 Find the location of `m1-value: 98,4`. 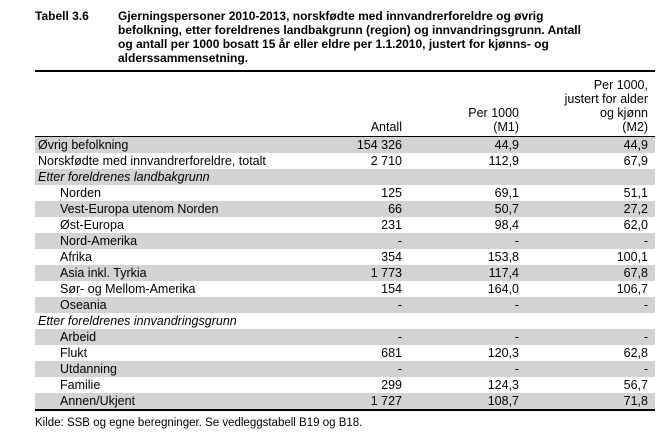

m1-value: 98,4 is located at coordinates (506, 225).